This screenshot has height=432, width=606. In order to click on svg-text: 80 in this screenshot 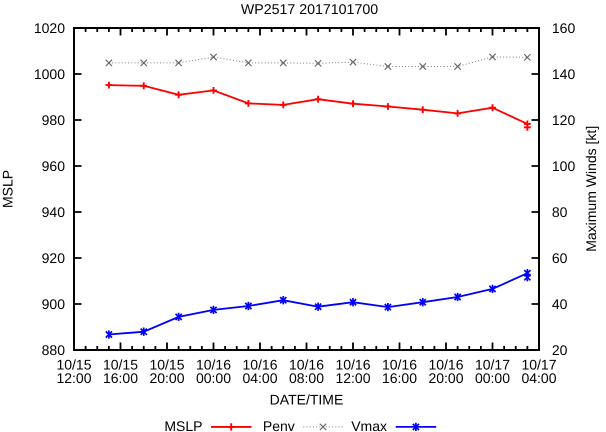, I will do `click(560, 212)`.